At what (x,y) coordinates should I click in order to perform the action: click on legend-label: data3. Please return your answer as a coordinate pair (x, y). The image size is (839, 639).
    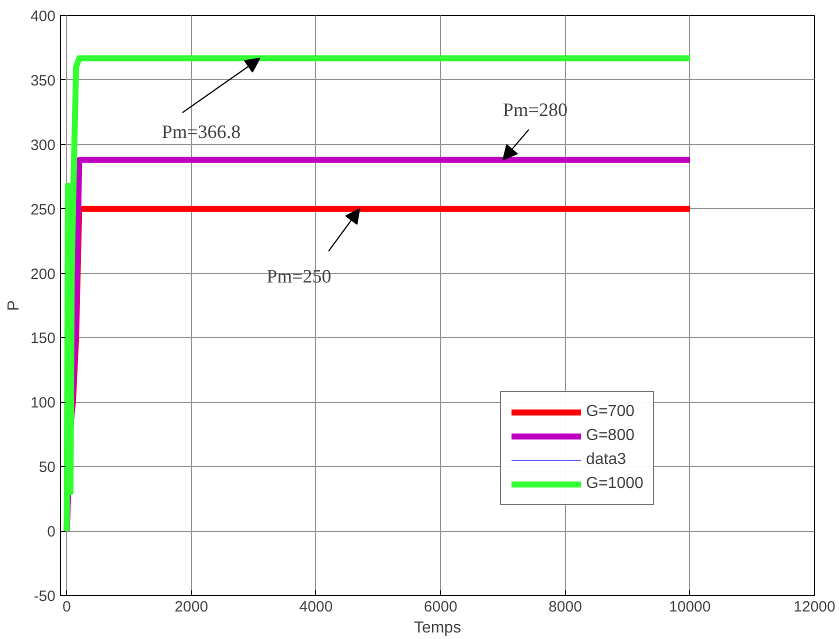
    Looking at the image, I should click on (606, 460).